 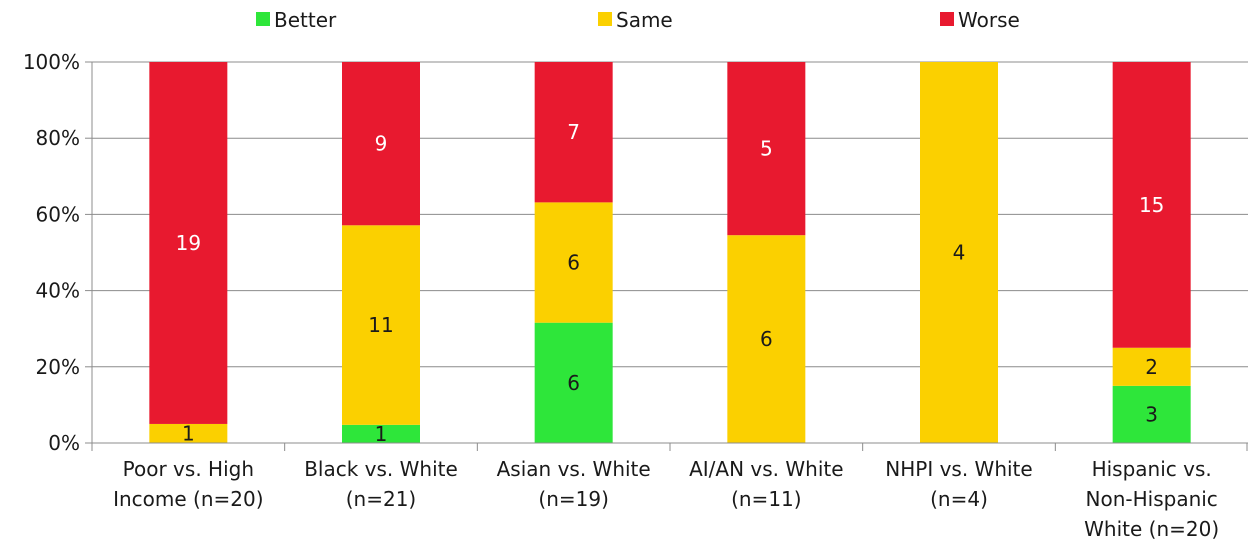 I want to click on legend-label-same: Same, so click(x=644, y=20).